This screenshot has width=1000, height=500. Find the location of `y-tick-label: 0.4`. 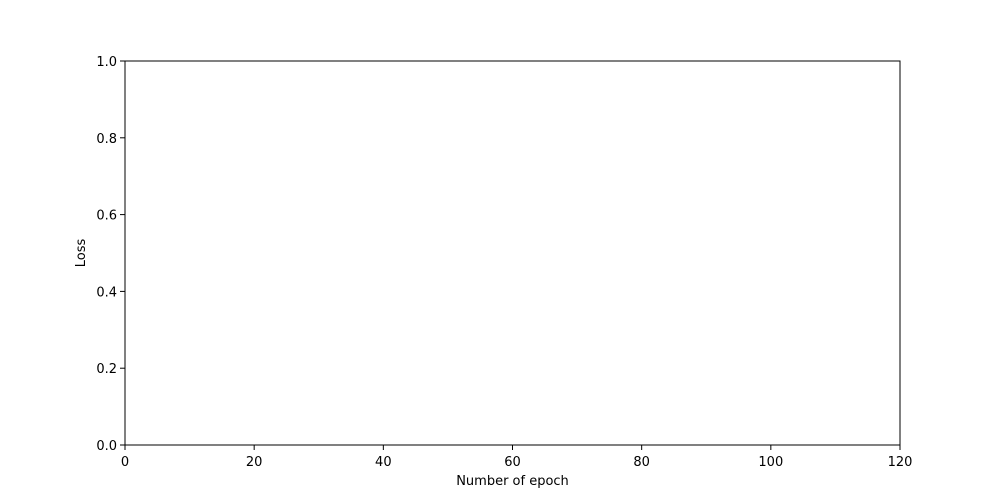

y-tick-label: 0.4 is located at coordinates (106, 292).